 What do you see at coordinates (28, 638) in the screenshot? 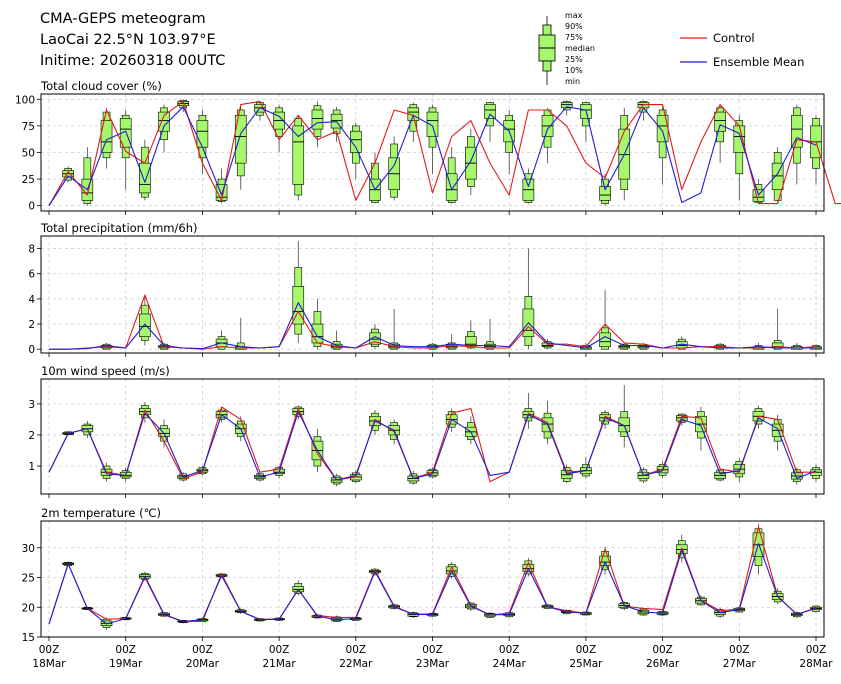
I see `y-tick-label: 15` at bounding box center [28, 638].